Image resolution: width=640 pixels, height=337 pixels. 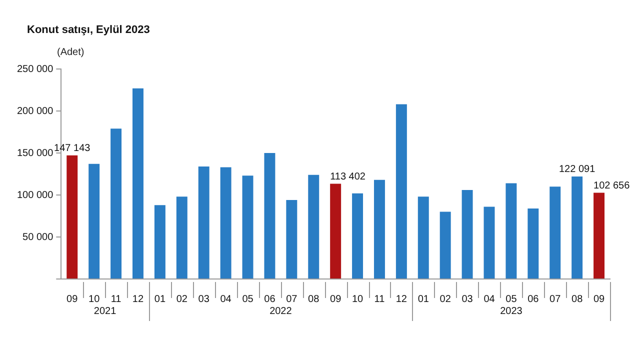 What do you see at coordinates (88, 30) in the screenshot?
I see `chart-title: Konut satışı, Eylül 2023` at bounding box center [88, 30].